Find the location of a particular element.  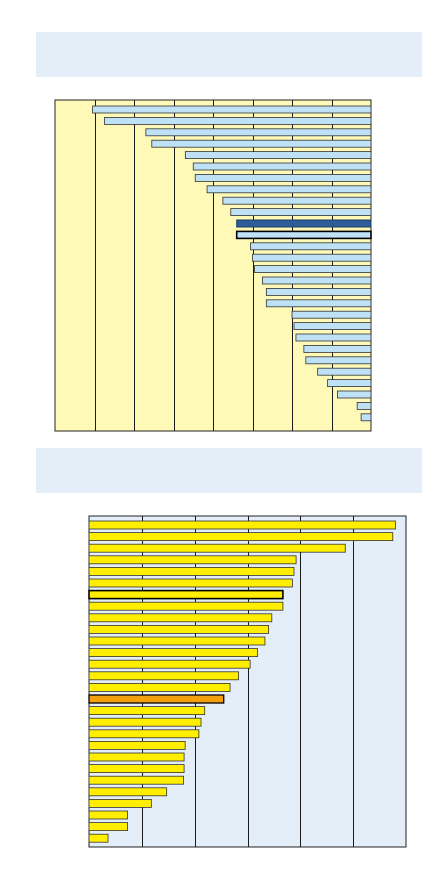

chart-1-title-band is located at coordinates (229, 54).